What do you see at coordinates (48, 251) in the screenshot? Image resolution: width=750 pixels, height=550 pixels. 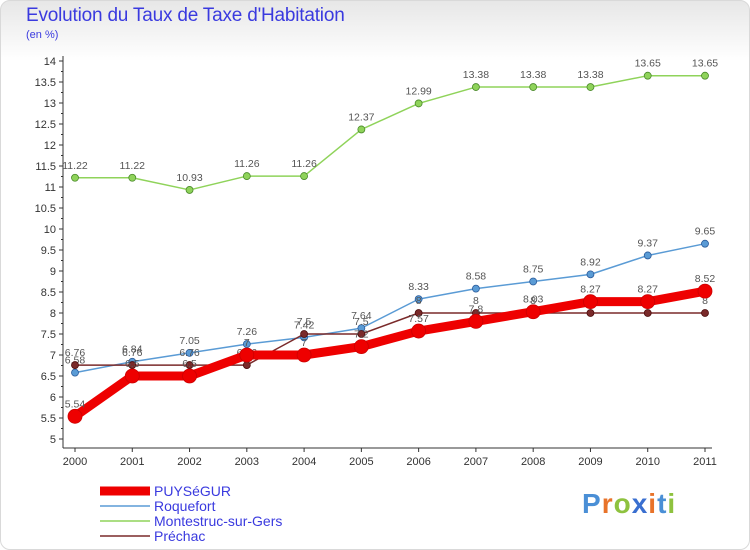 I see `y-tick-label: 9.5` at bounding box center [48, 251].